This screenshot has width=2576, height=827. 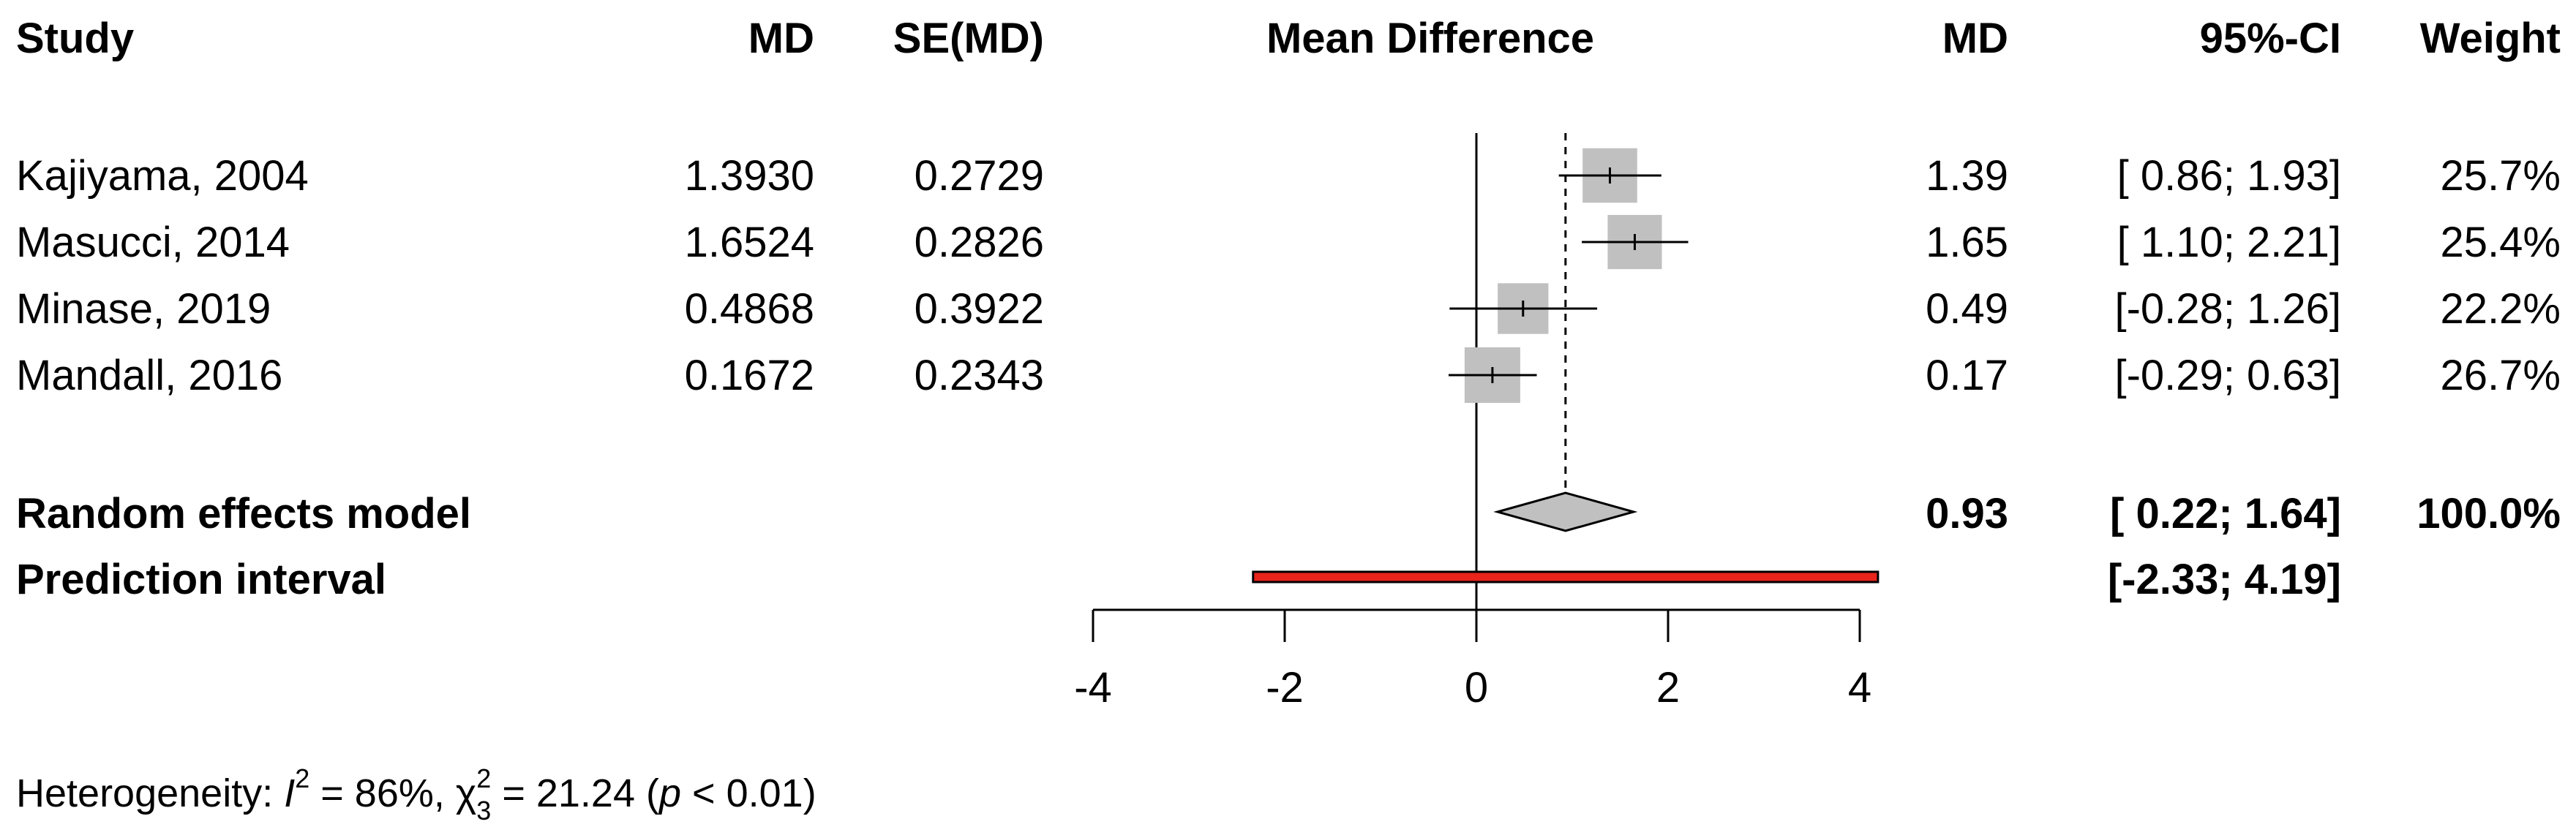 I want to click on study-label: Masucci, 2014, so click(x=153, y=242).